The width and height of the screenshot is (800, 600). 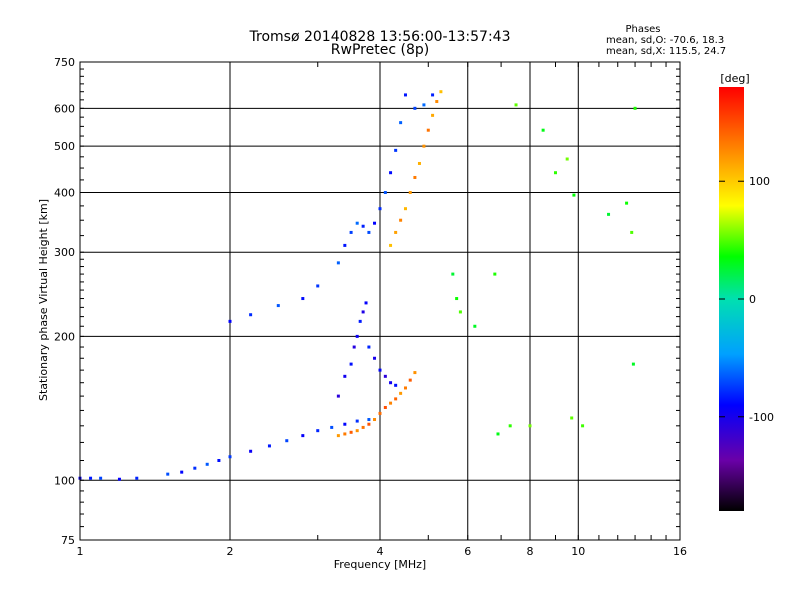 What do you see at coordinates (530, 551) in the screenshot?
I see `x-tick-label: 8` at bounding box center [530, 551].